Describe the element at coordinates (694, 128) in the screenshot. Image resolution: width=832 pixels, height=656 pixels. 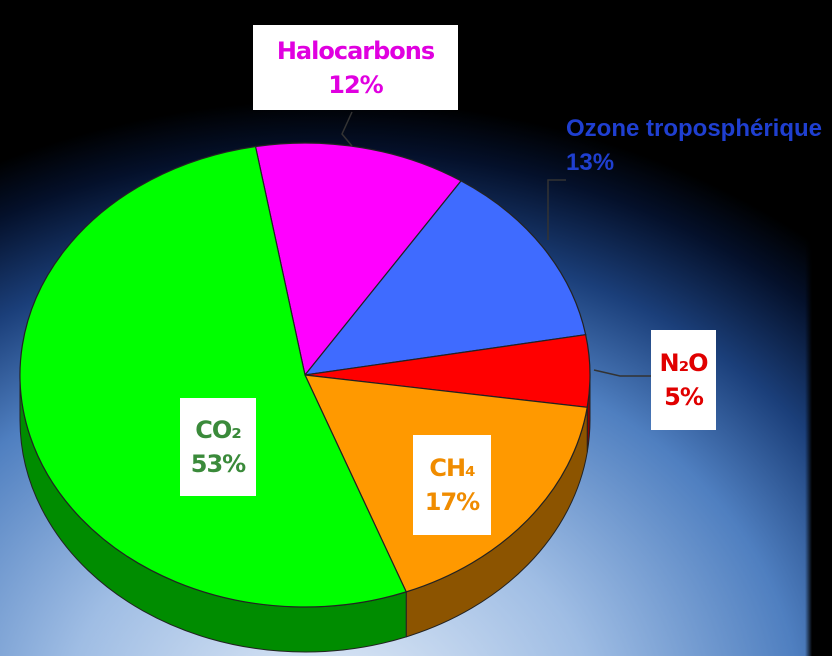
I see `category-name: Ozone troposphérique` at that location.